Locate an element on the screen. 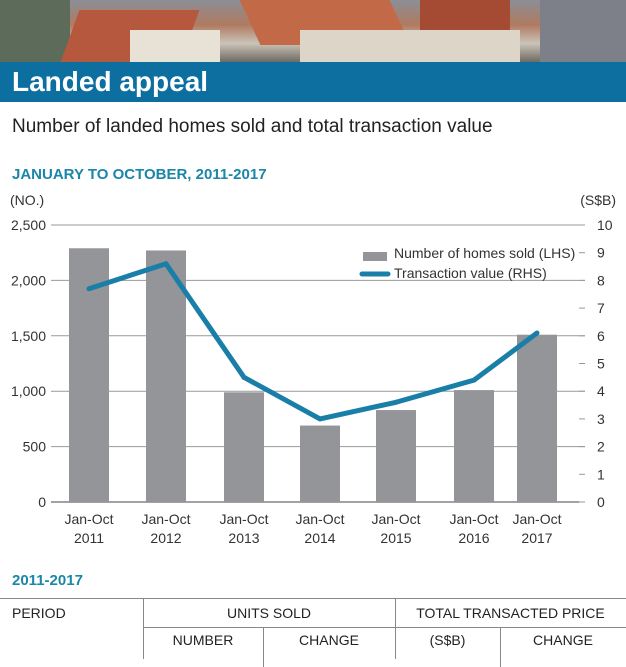  x-tick-label: 2015 is located at coordinates (395, 538).